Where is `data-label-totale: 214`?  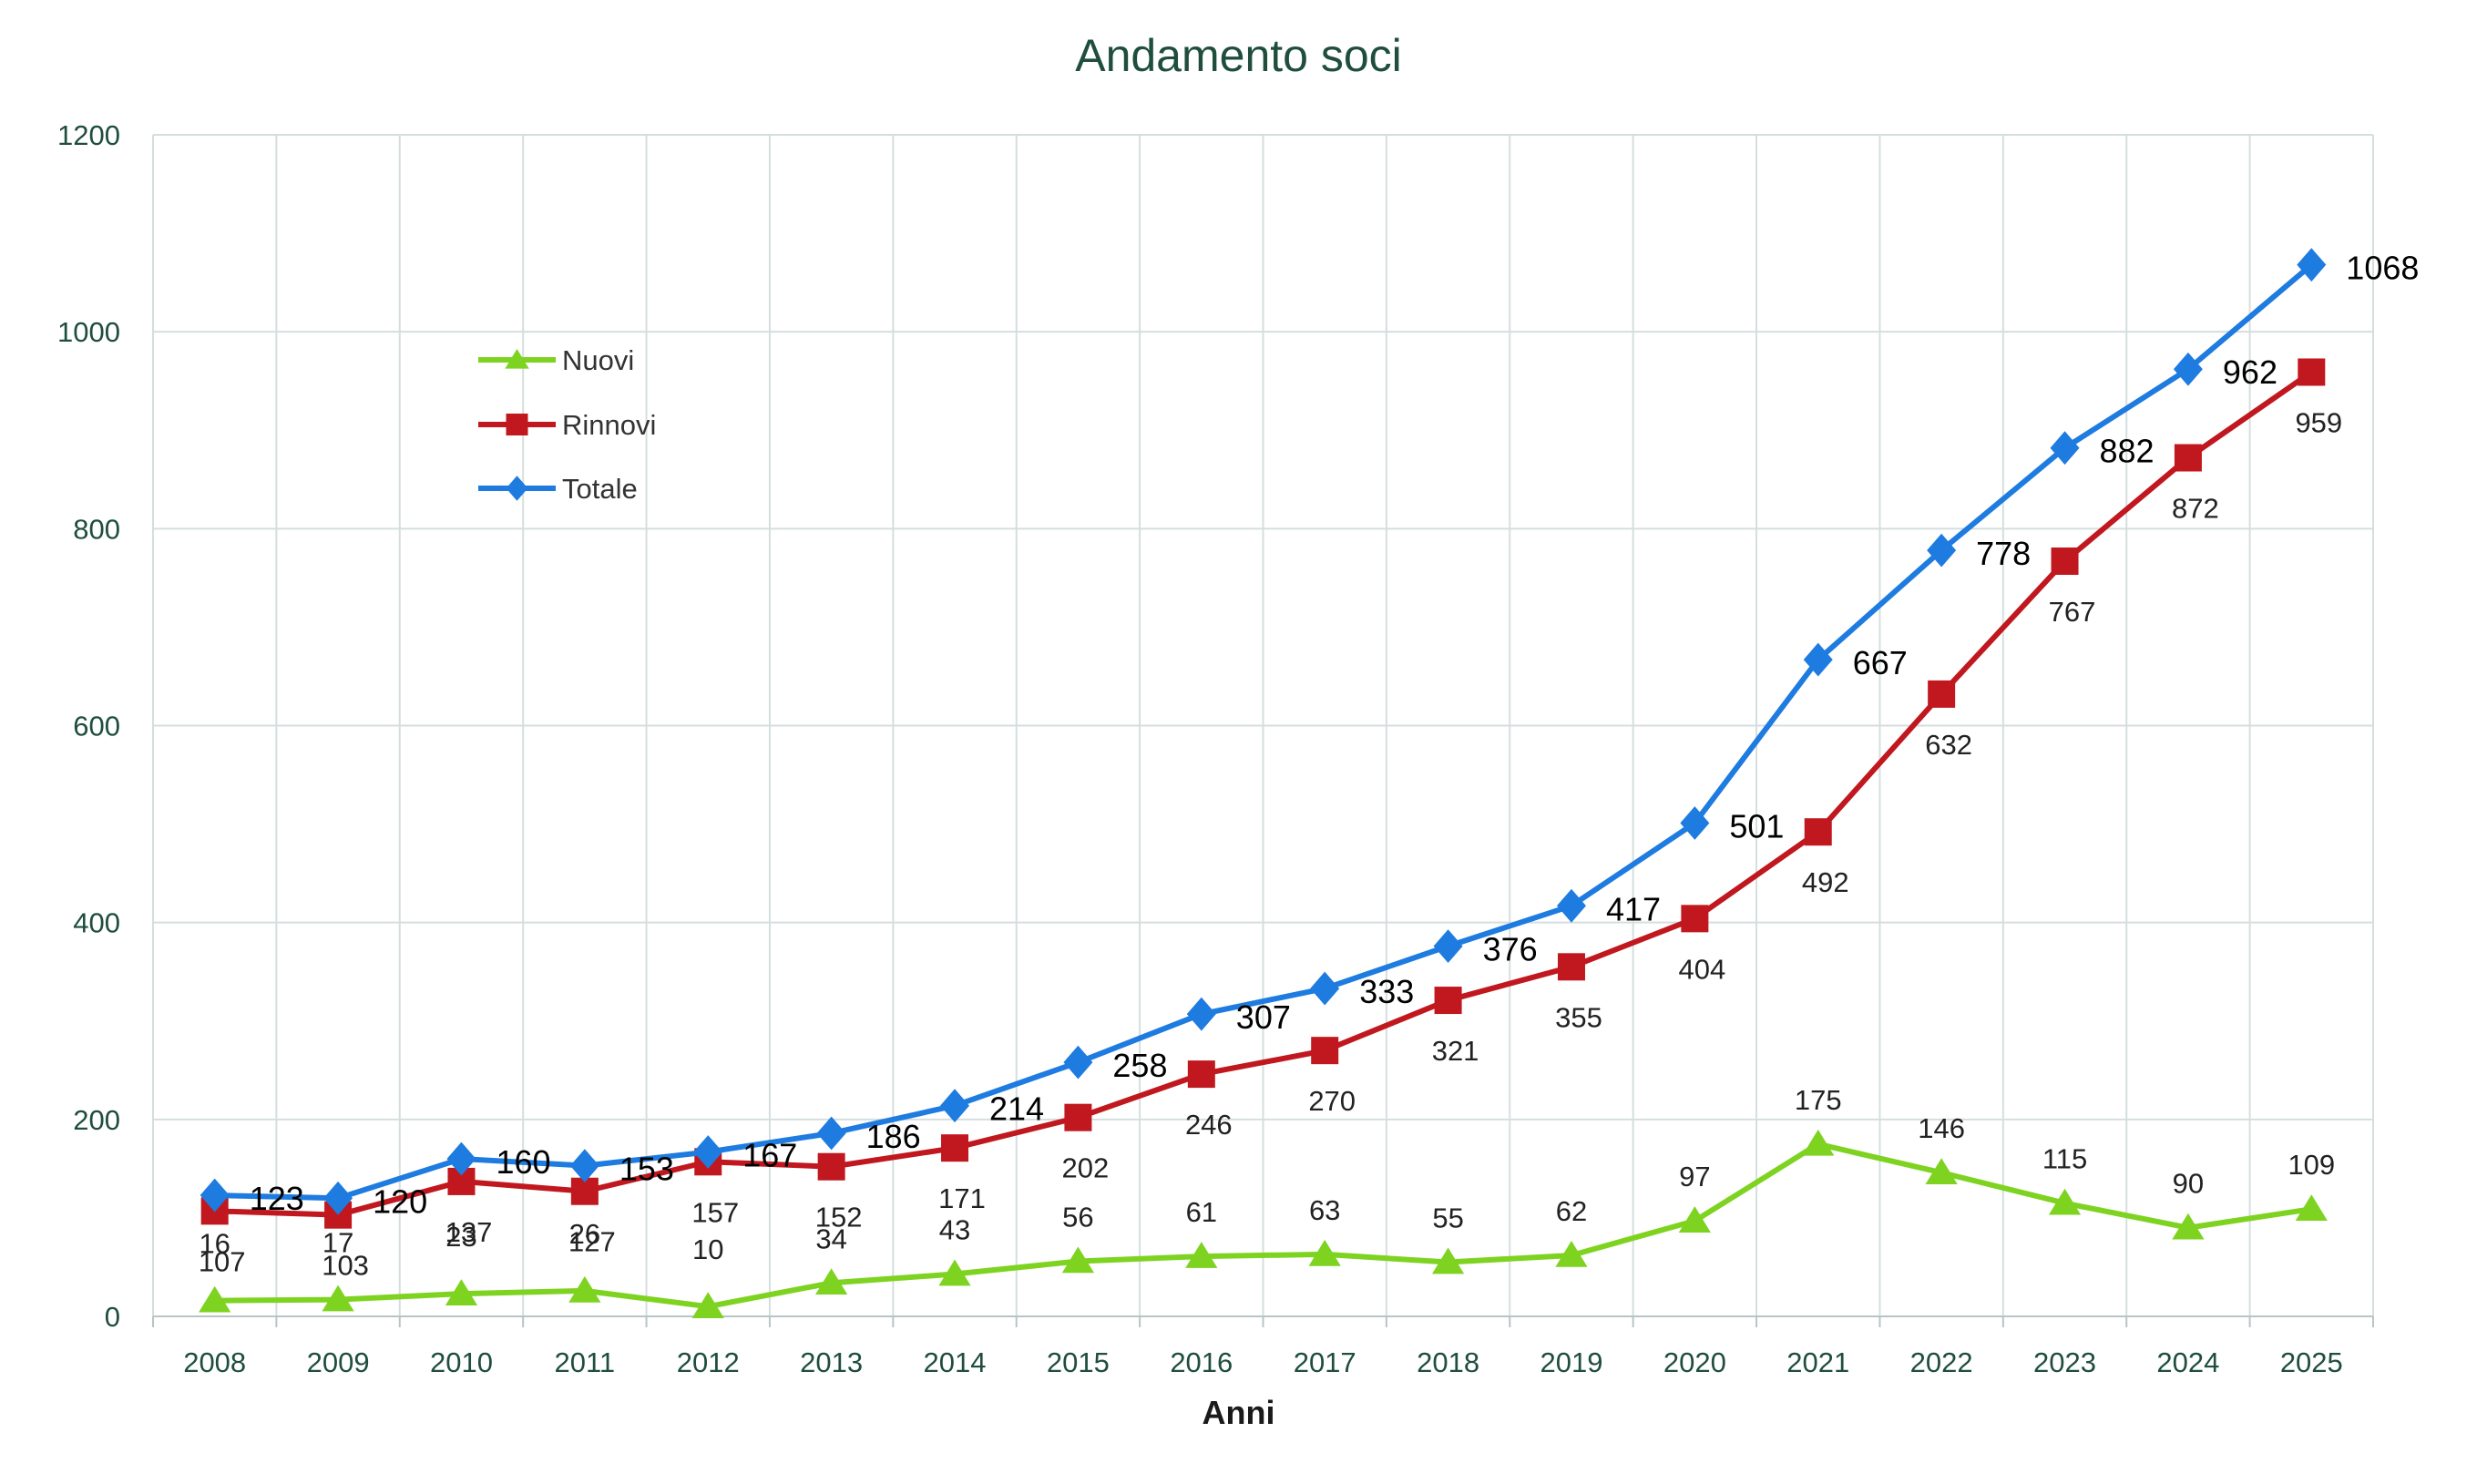 data-label-totale: 214 is located at coordinates (1016, 1109).